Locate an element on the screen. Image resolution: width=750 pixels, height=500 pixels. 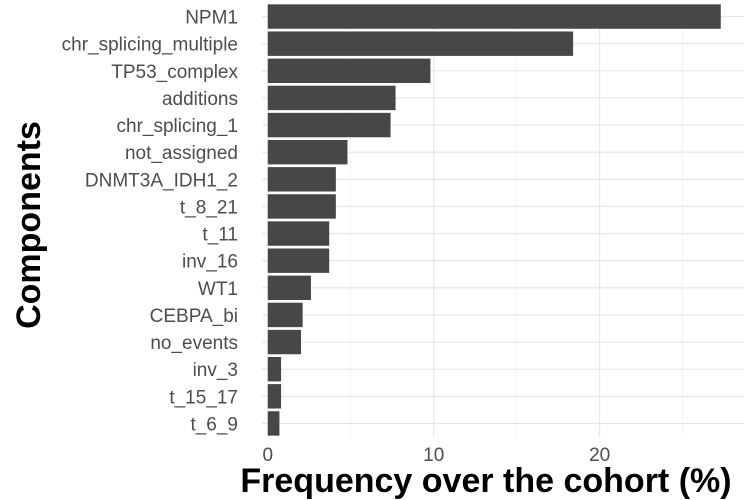
bar-chr_splicing_multiple is located at coordinates (420, 43).